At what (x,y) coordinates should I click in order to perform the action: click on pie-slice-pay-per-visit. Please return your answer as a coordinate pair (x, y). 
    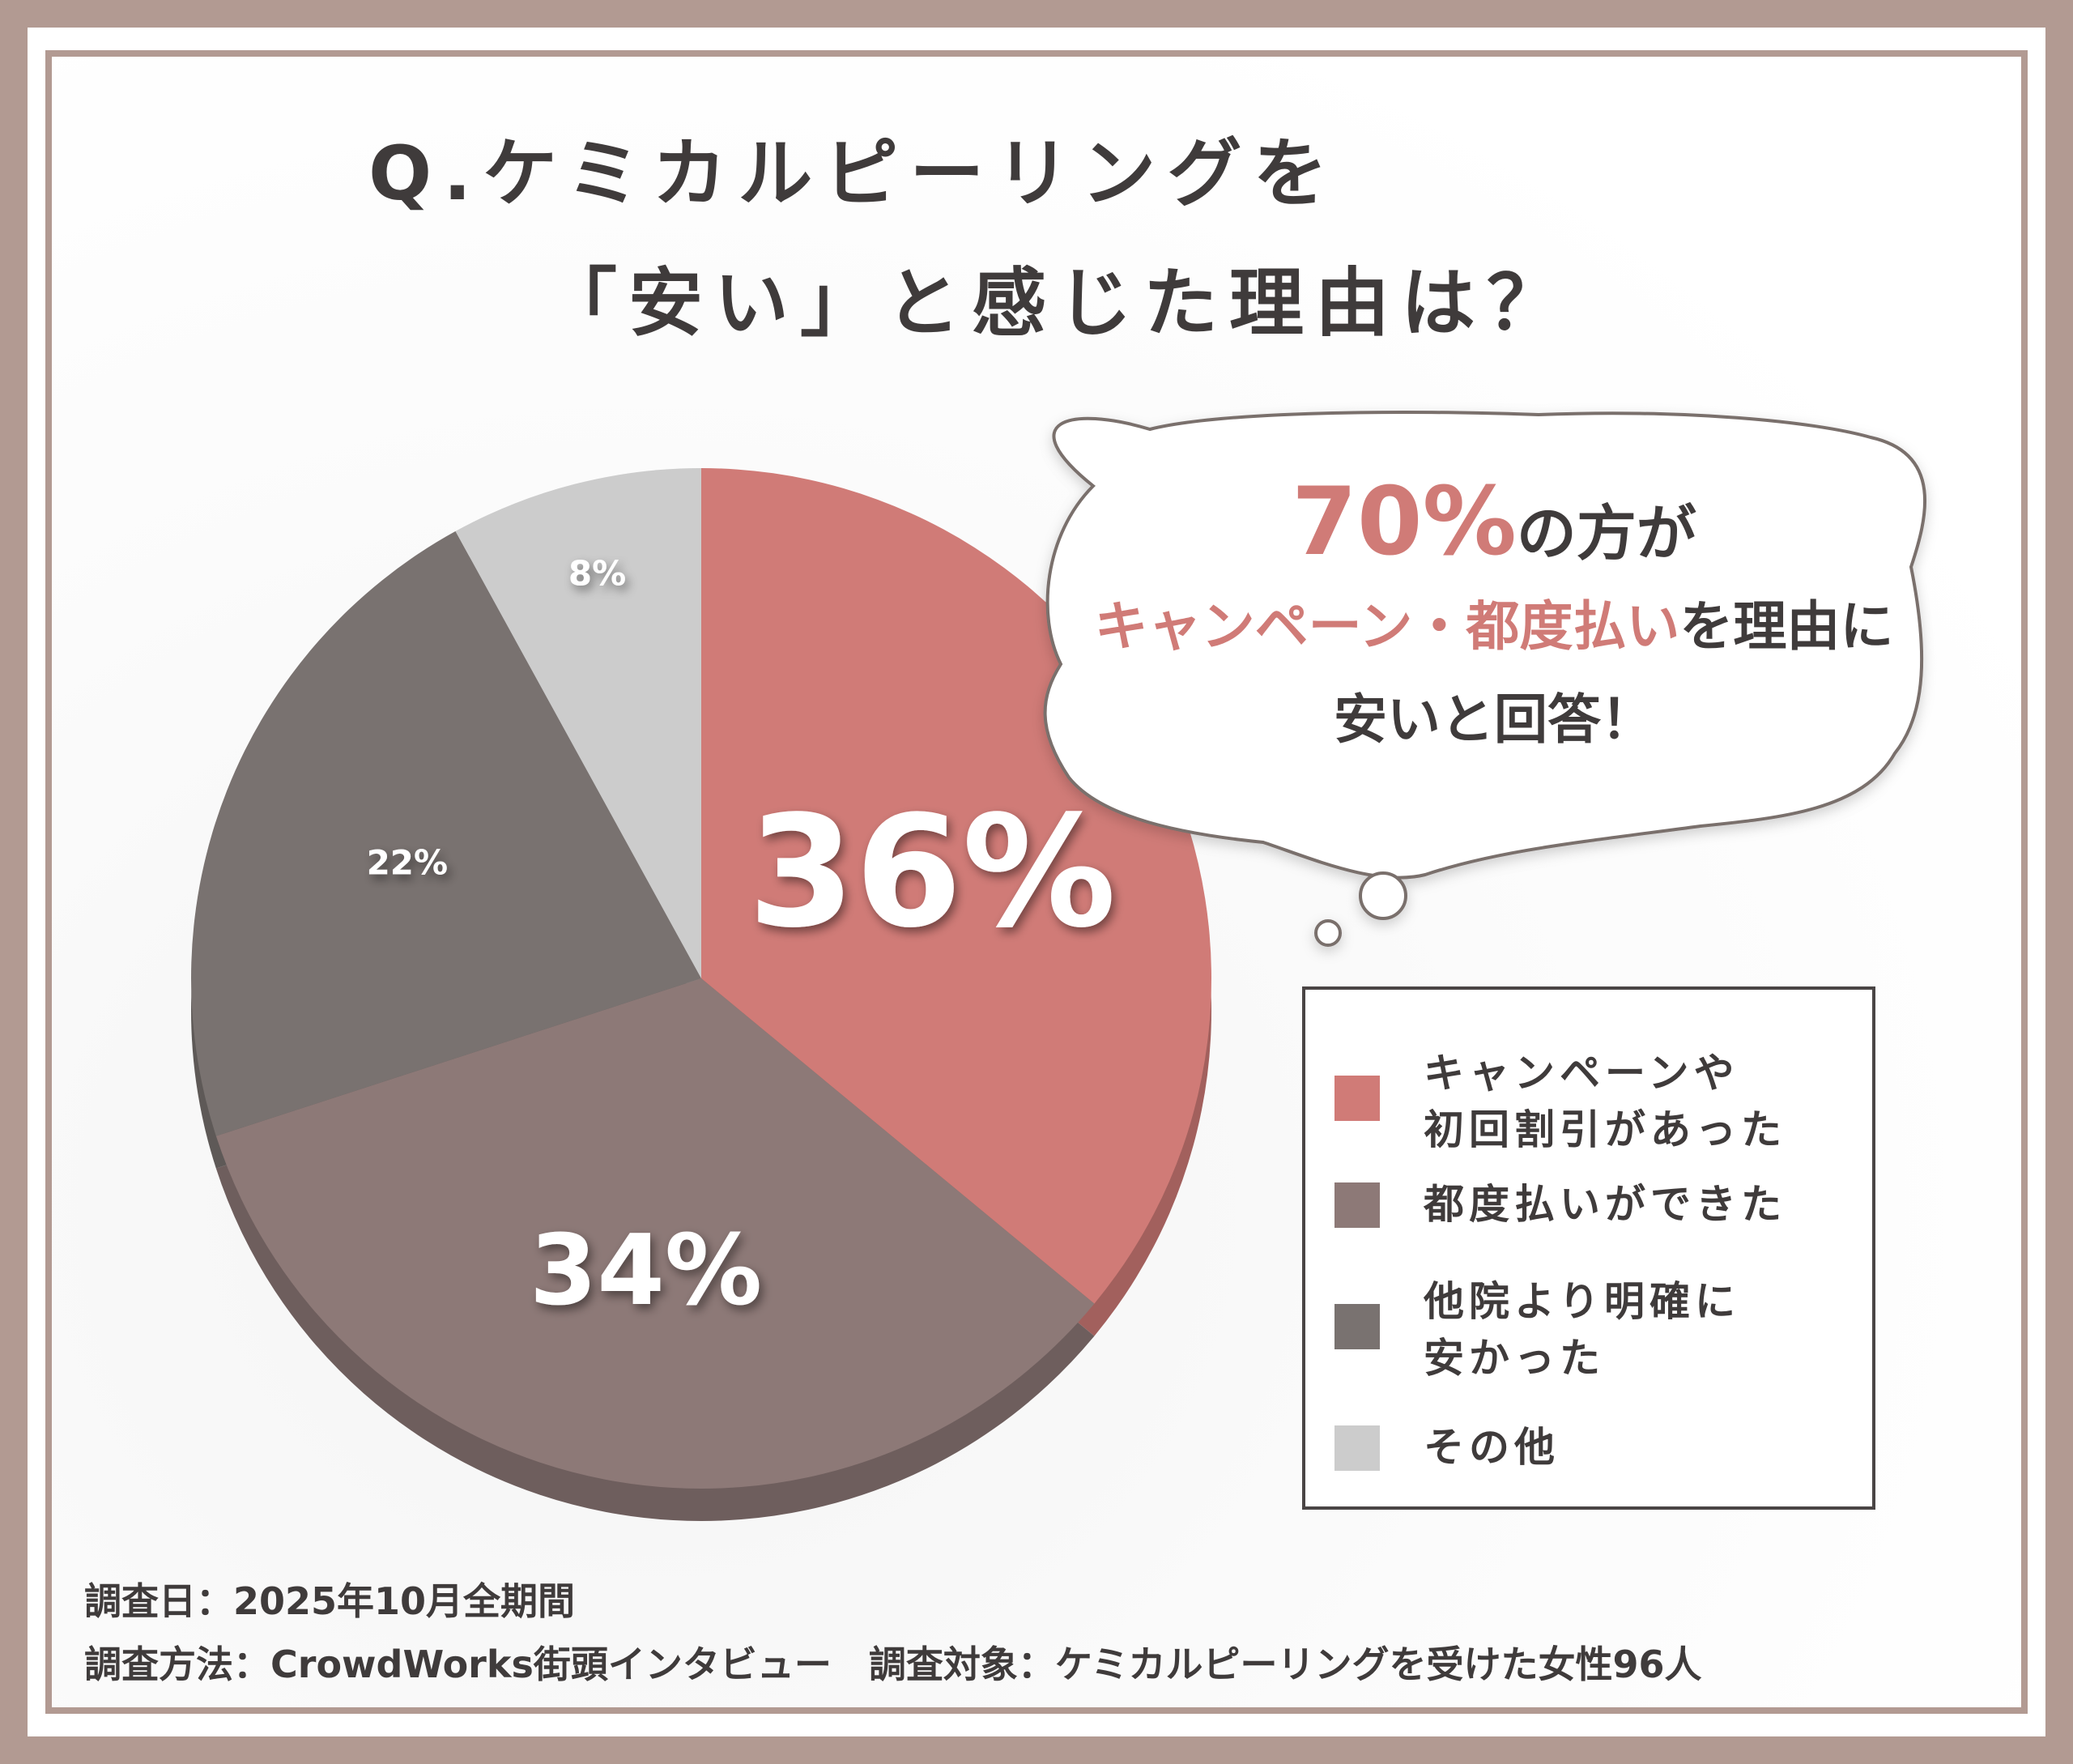
    Looking at the image, I should click on (655, 1233).